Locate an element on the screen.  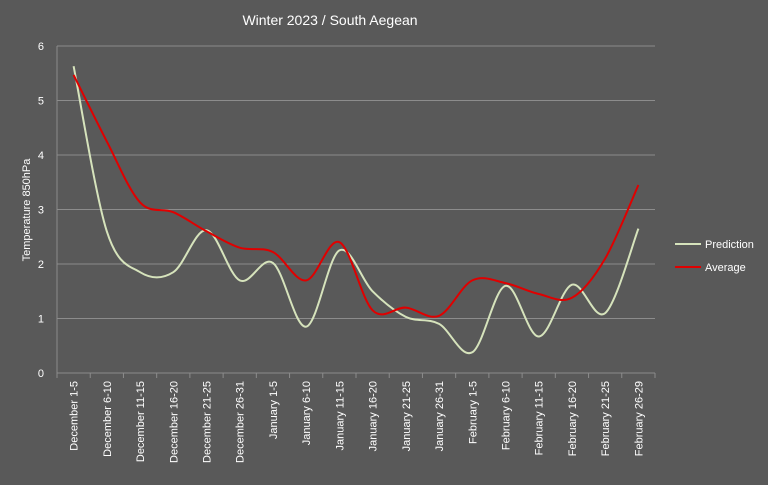
y-tick-label: 6 is located at coordinates (41, 47).